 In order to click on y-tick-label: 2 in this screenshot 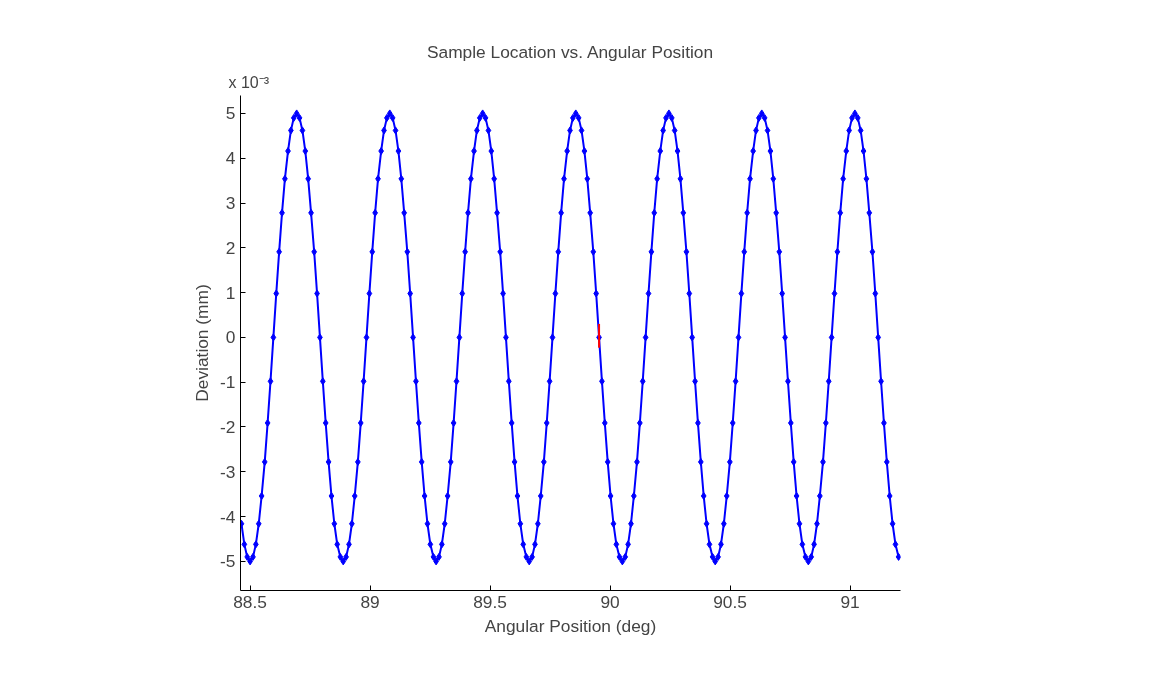, I will do `click(230, 247)`.